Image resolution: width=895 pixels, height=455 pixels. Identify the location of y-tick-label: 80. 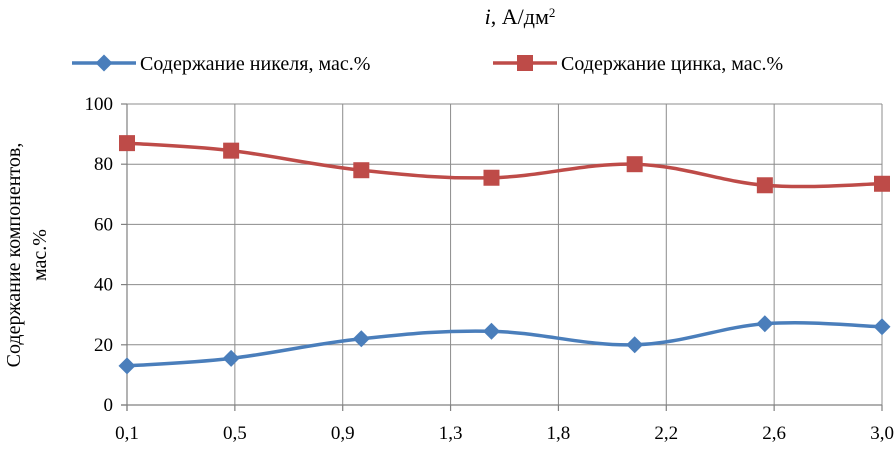
(103, 164).